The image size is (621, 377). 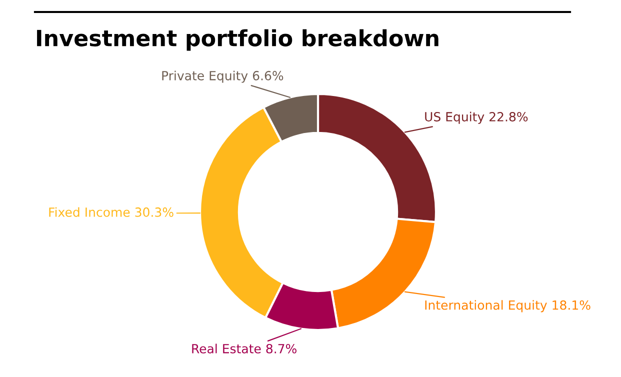 What do you see at coordinates (111, 212) in the screenshot?
I see `slice-label: Fixed Income 30.3%` at bounding box center [111, 212].